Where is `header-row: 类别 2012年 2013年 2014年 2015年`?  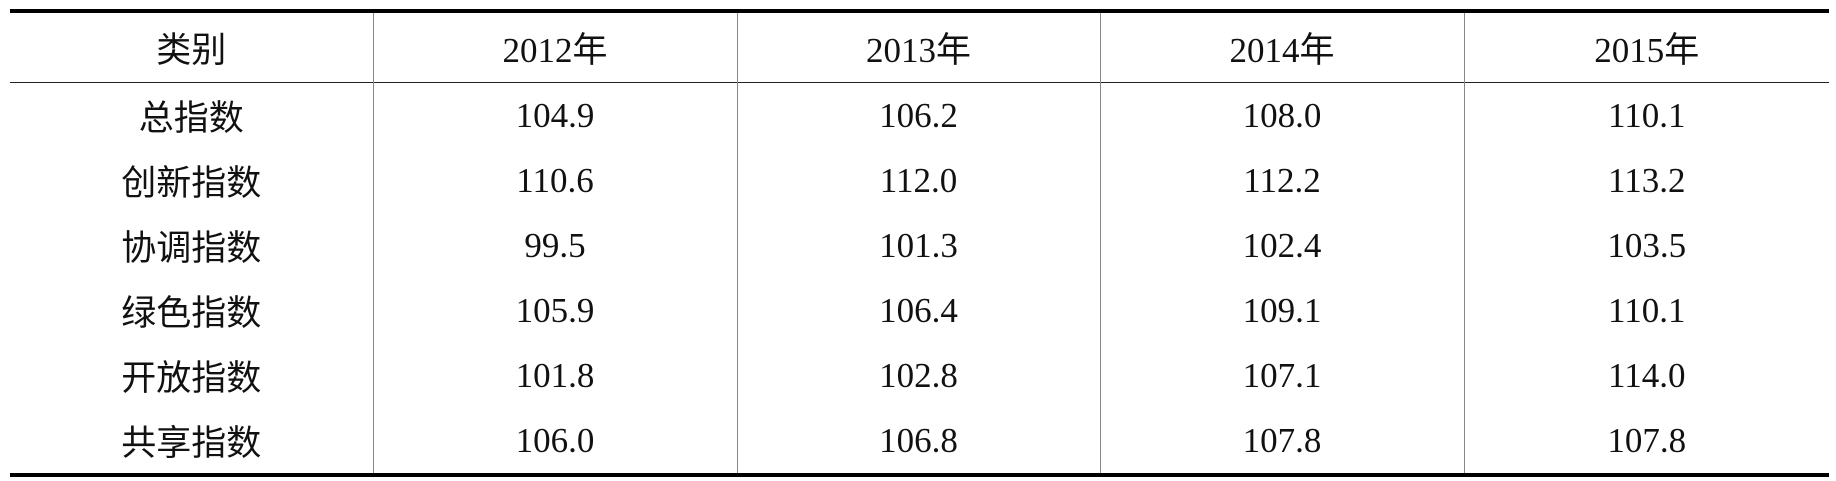
header-row: 类别 2012年 2013年 2014年 2015年 is located at coordinates (919, 47).